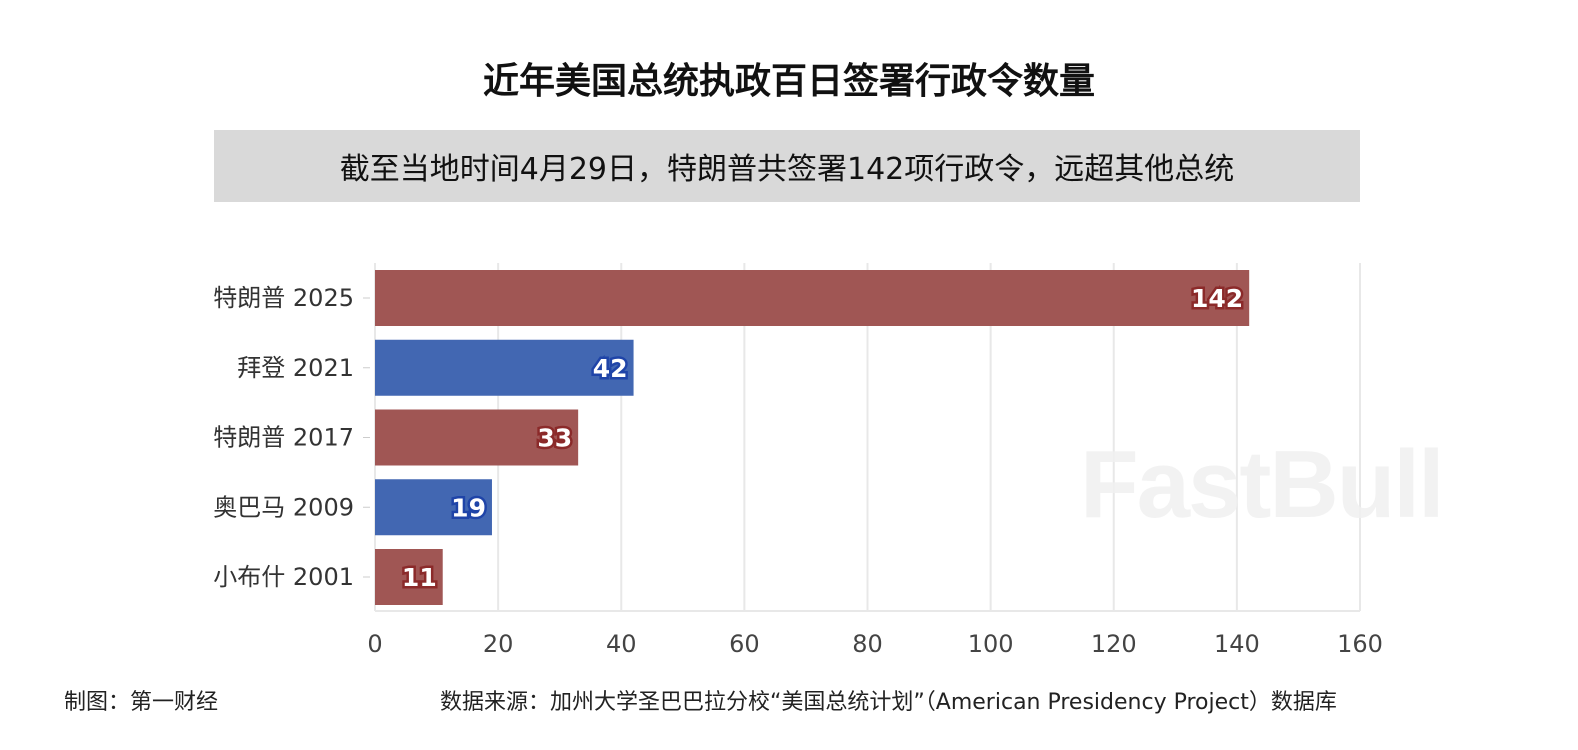 This screenshot has height=750, width=1578. Describe the element at coordinates (283, 507) in the screenshot. I see `y-tick-label: 奥巴马 2009` at that location.